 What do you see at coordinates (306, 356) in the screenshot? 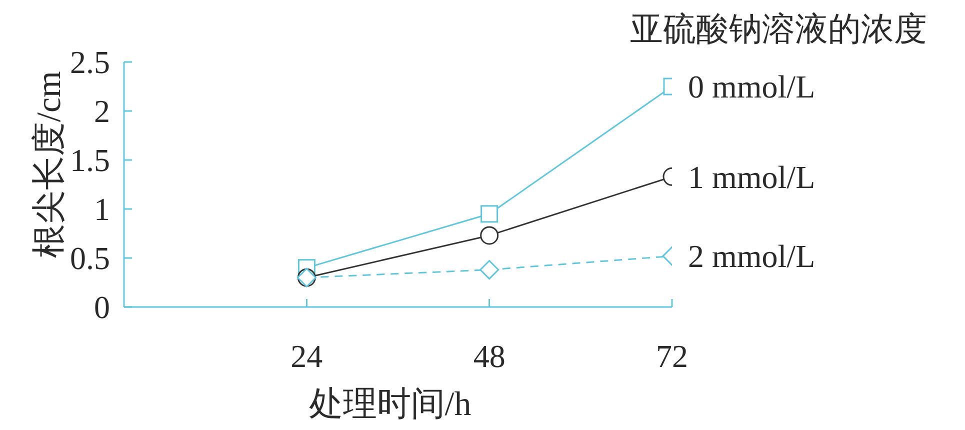
I see `x-tick-label: 24` at bounding box center [306, 356].